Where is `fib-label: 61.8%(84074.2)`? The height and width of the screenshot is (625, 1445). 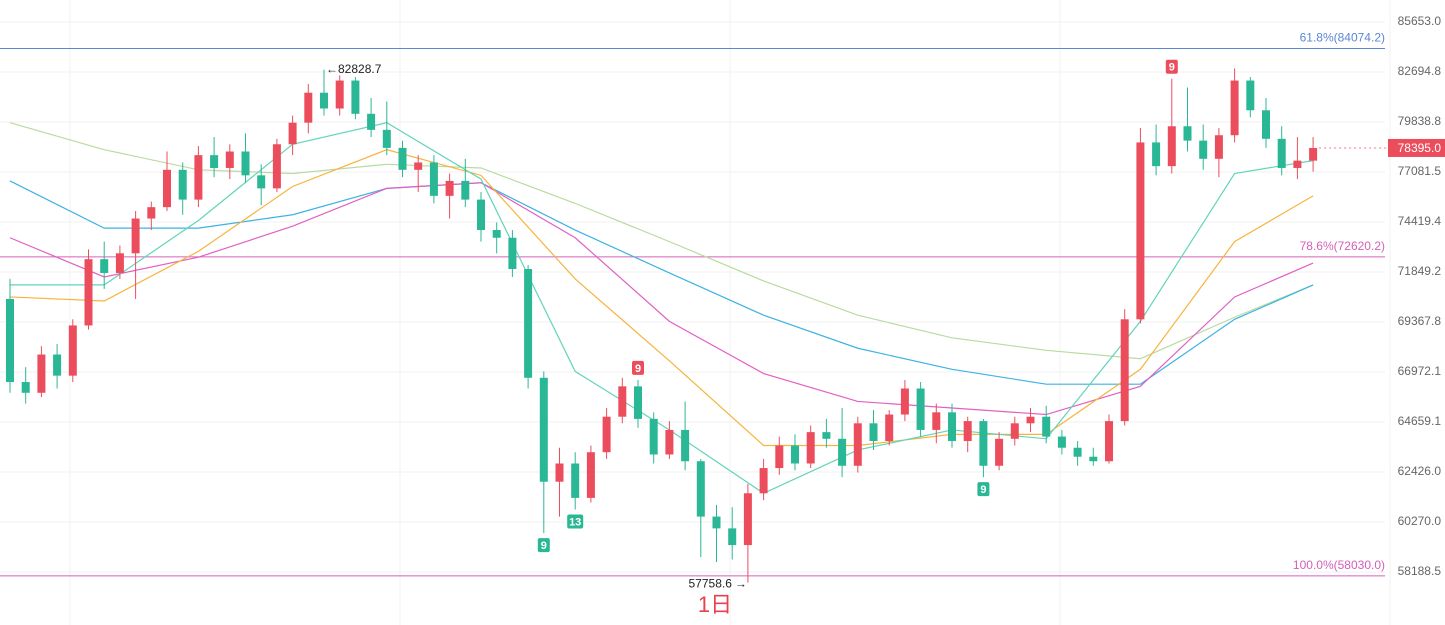
fib-label: 61.8%(84074.2) is located at coordinates (1342, 38).